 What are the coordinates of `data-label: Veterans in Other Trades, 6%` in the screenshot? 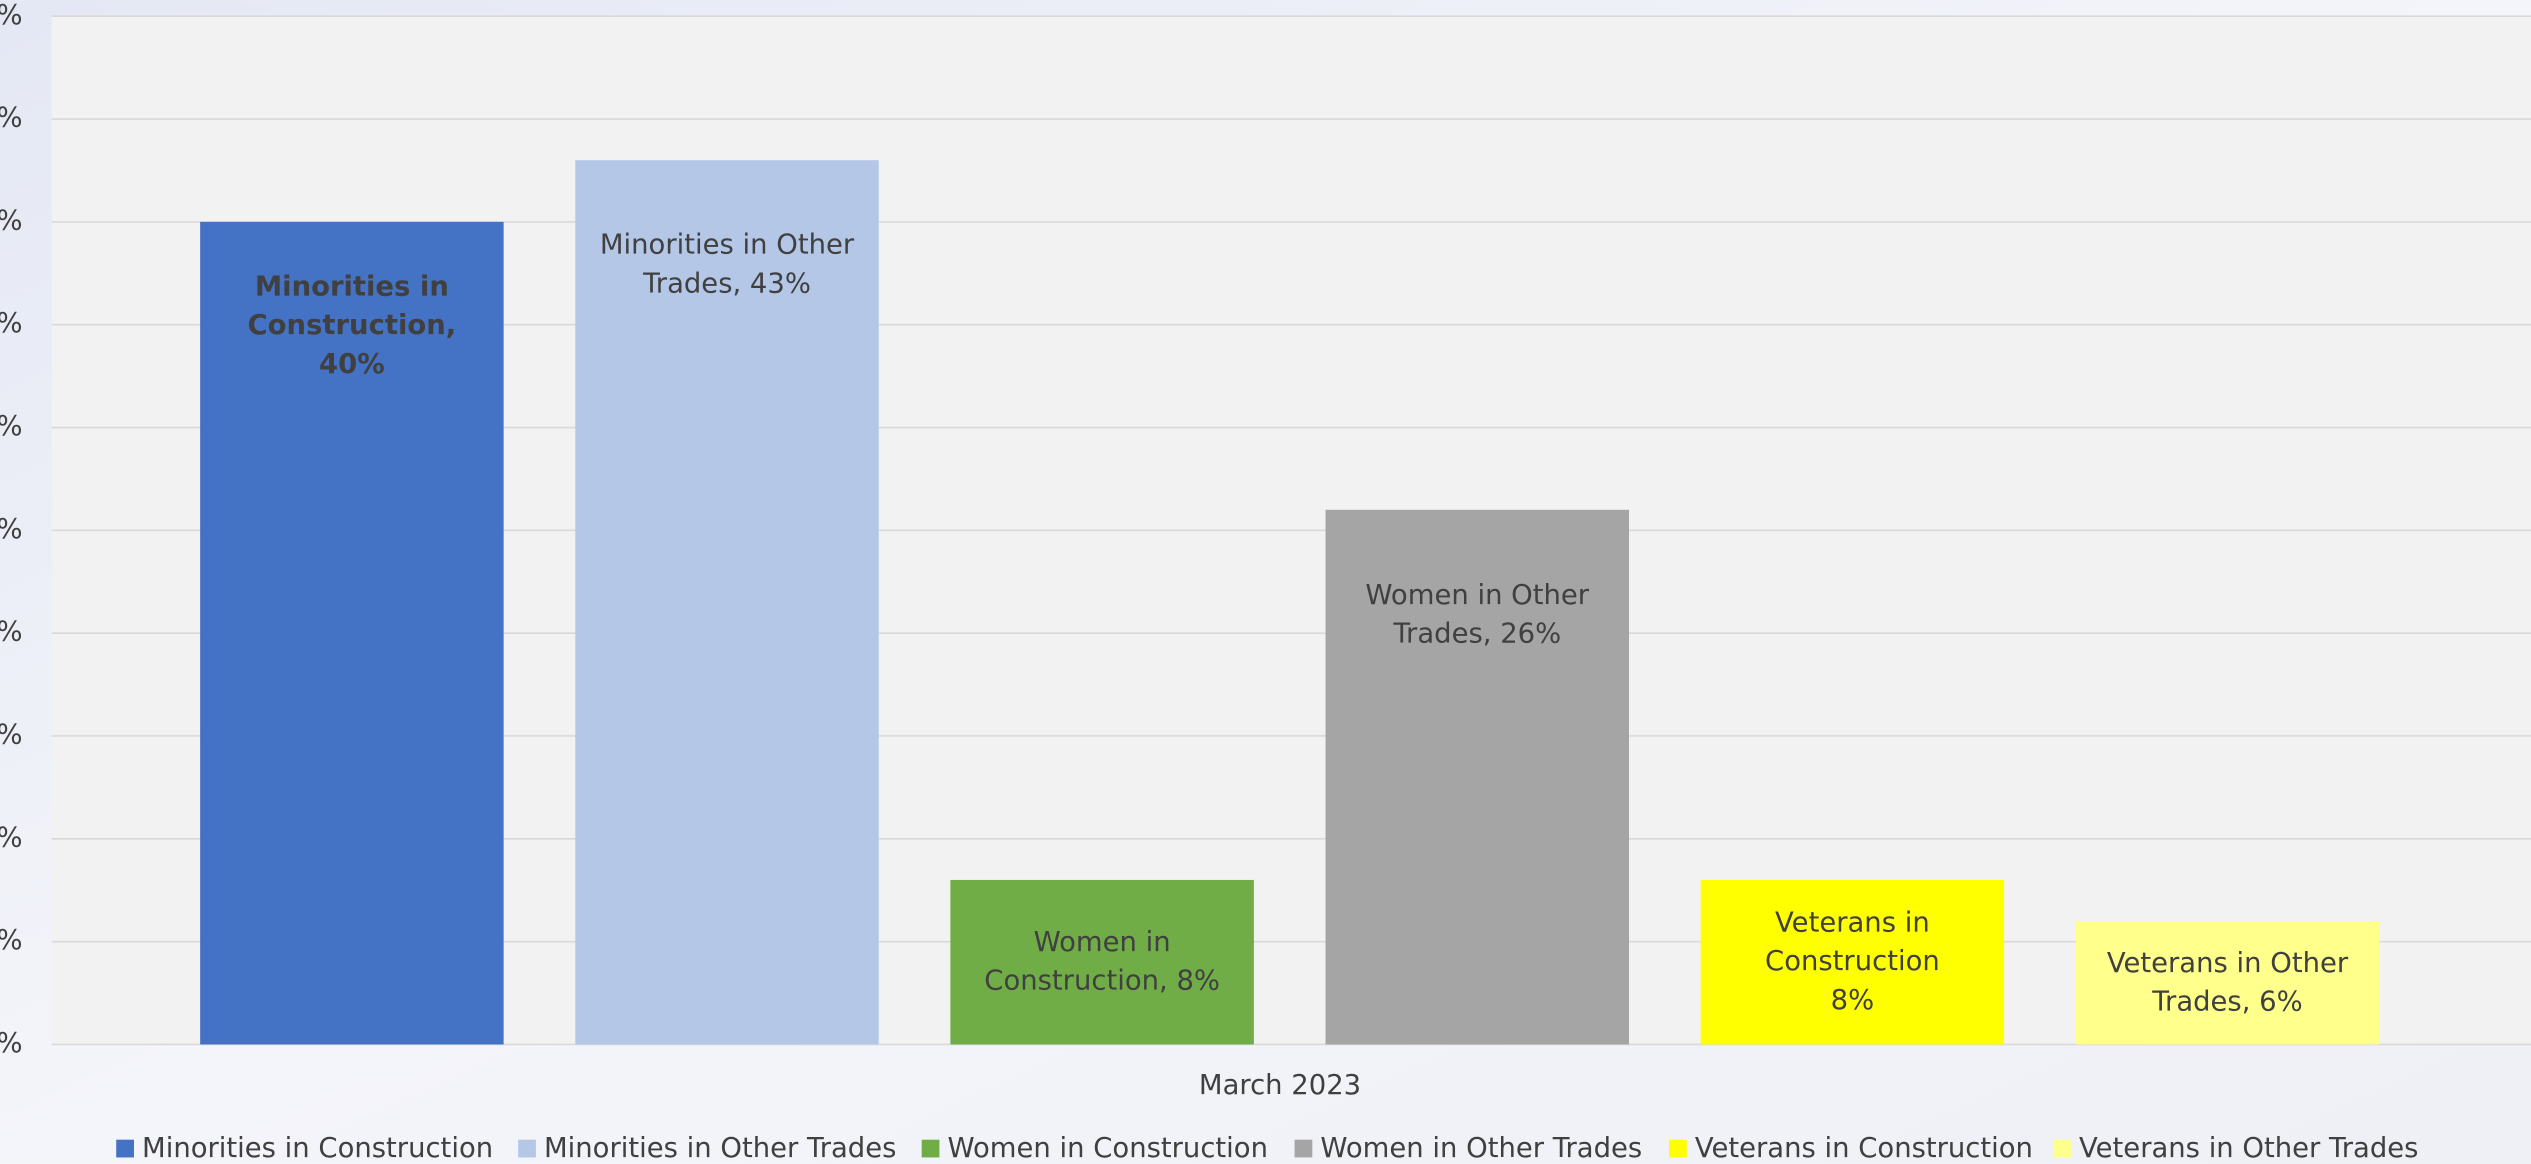 It's located at (2227, 983).